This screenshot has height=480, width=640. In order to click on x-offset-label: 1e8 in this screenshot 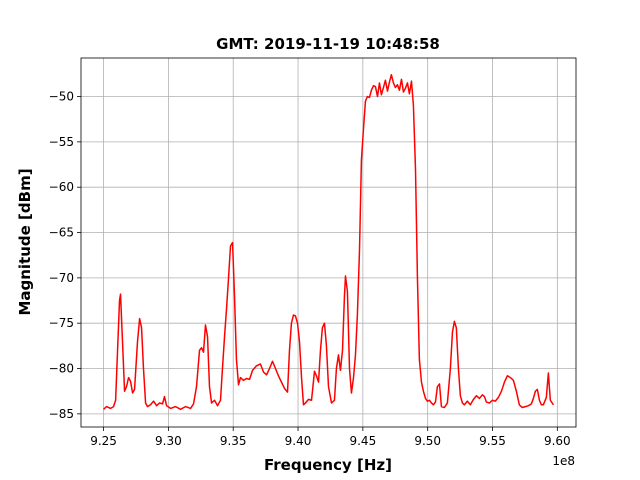, I will do `click(563, 461)`.